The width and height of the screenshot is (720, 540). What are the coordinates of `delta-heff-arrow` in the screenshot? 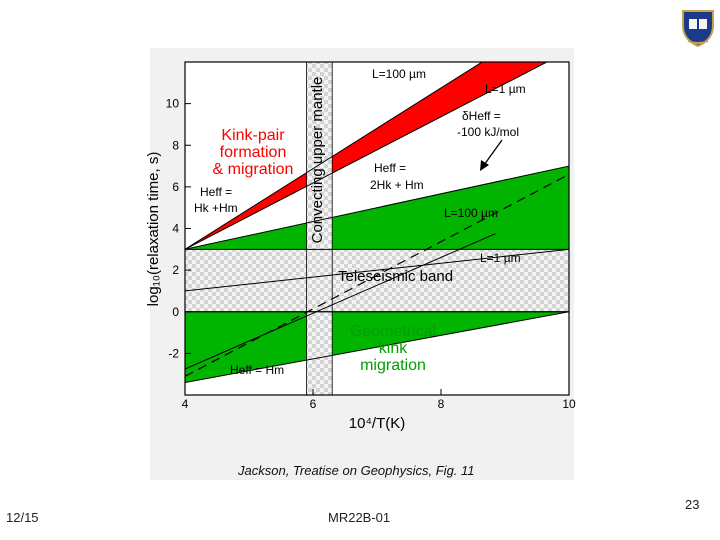 It's located at (491, 155).